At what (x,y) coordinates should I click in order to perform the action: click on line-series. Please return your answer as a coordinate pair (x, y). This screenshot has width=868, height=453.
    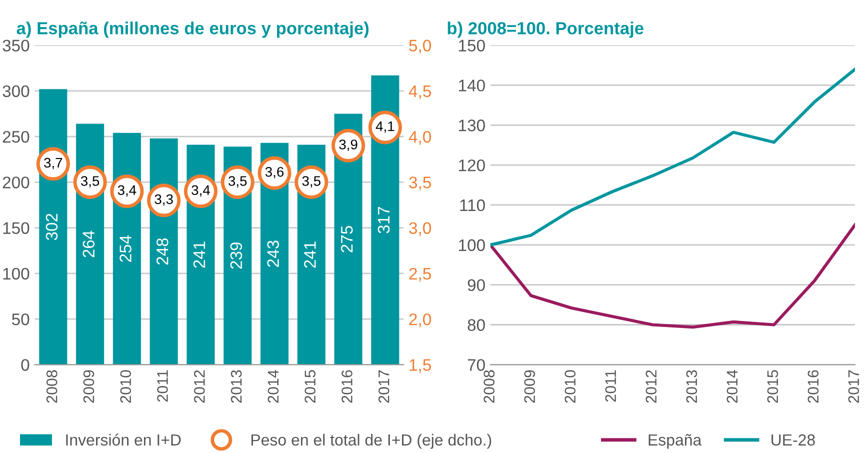
    Looking at the image, I should click on (672, 276).